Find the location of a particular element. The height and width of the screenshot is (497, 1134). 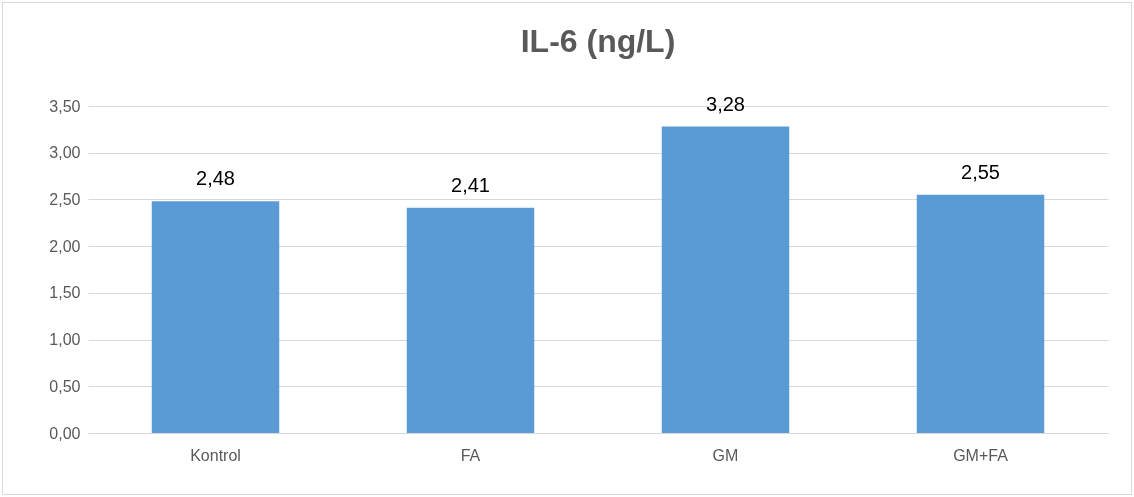

y-tick-label: 1,00 is located at coordinates (65, 340).